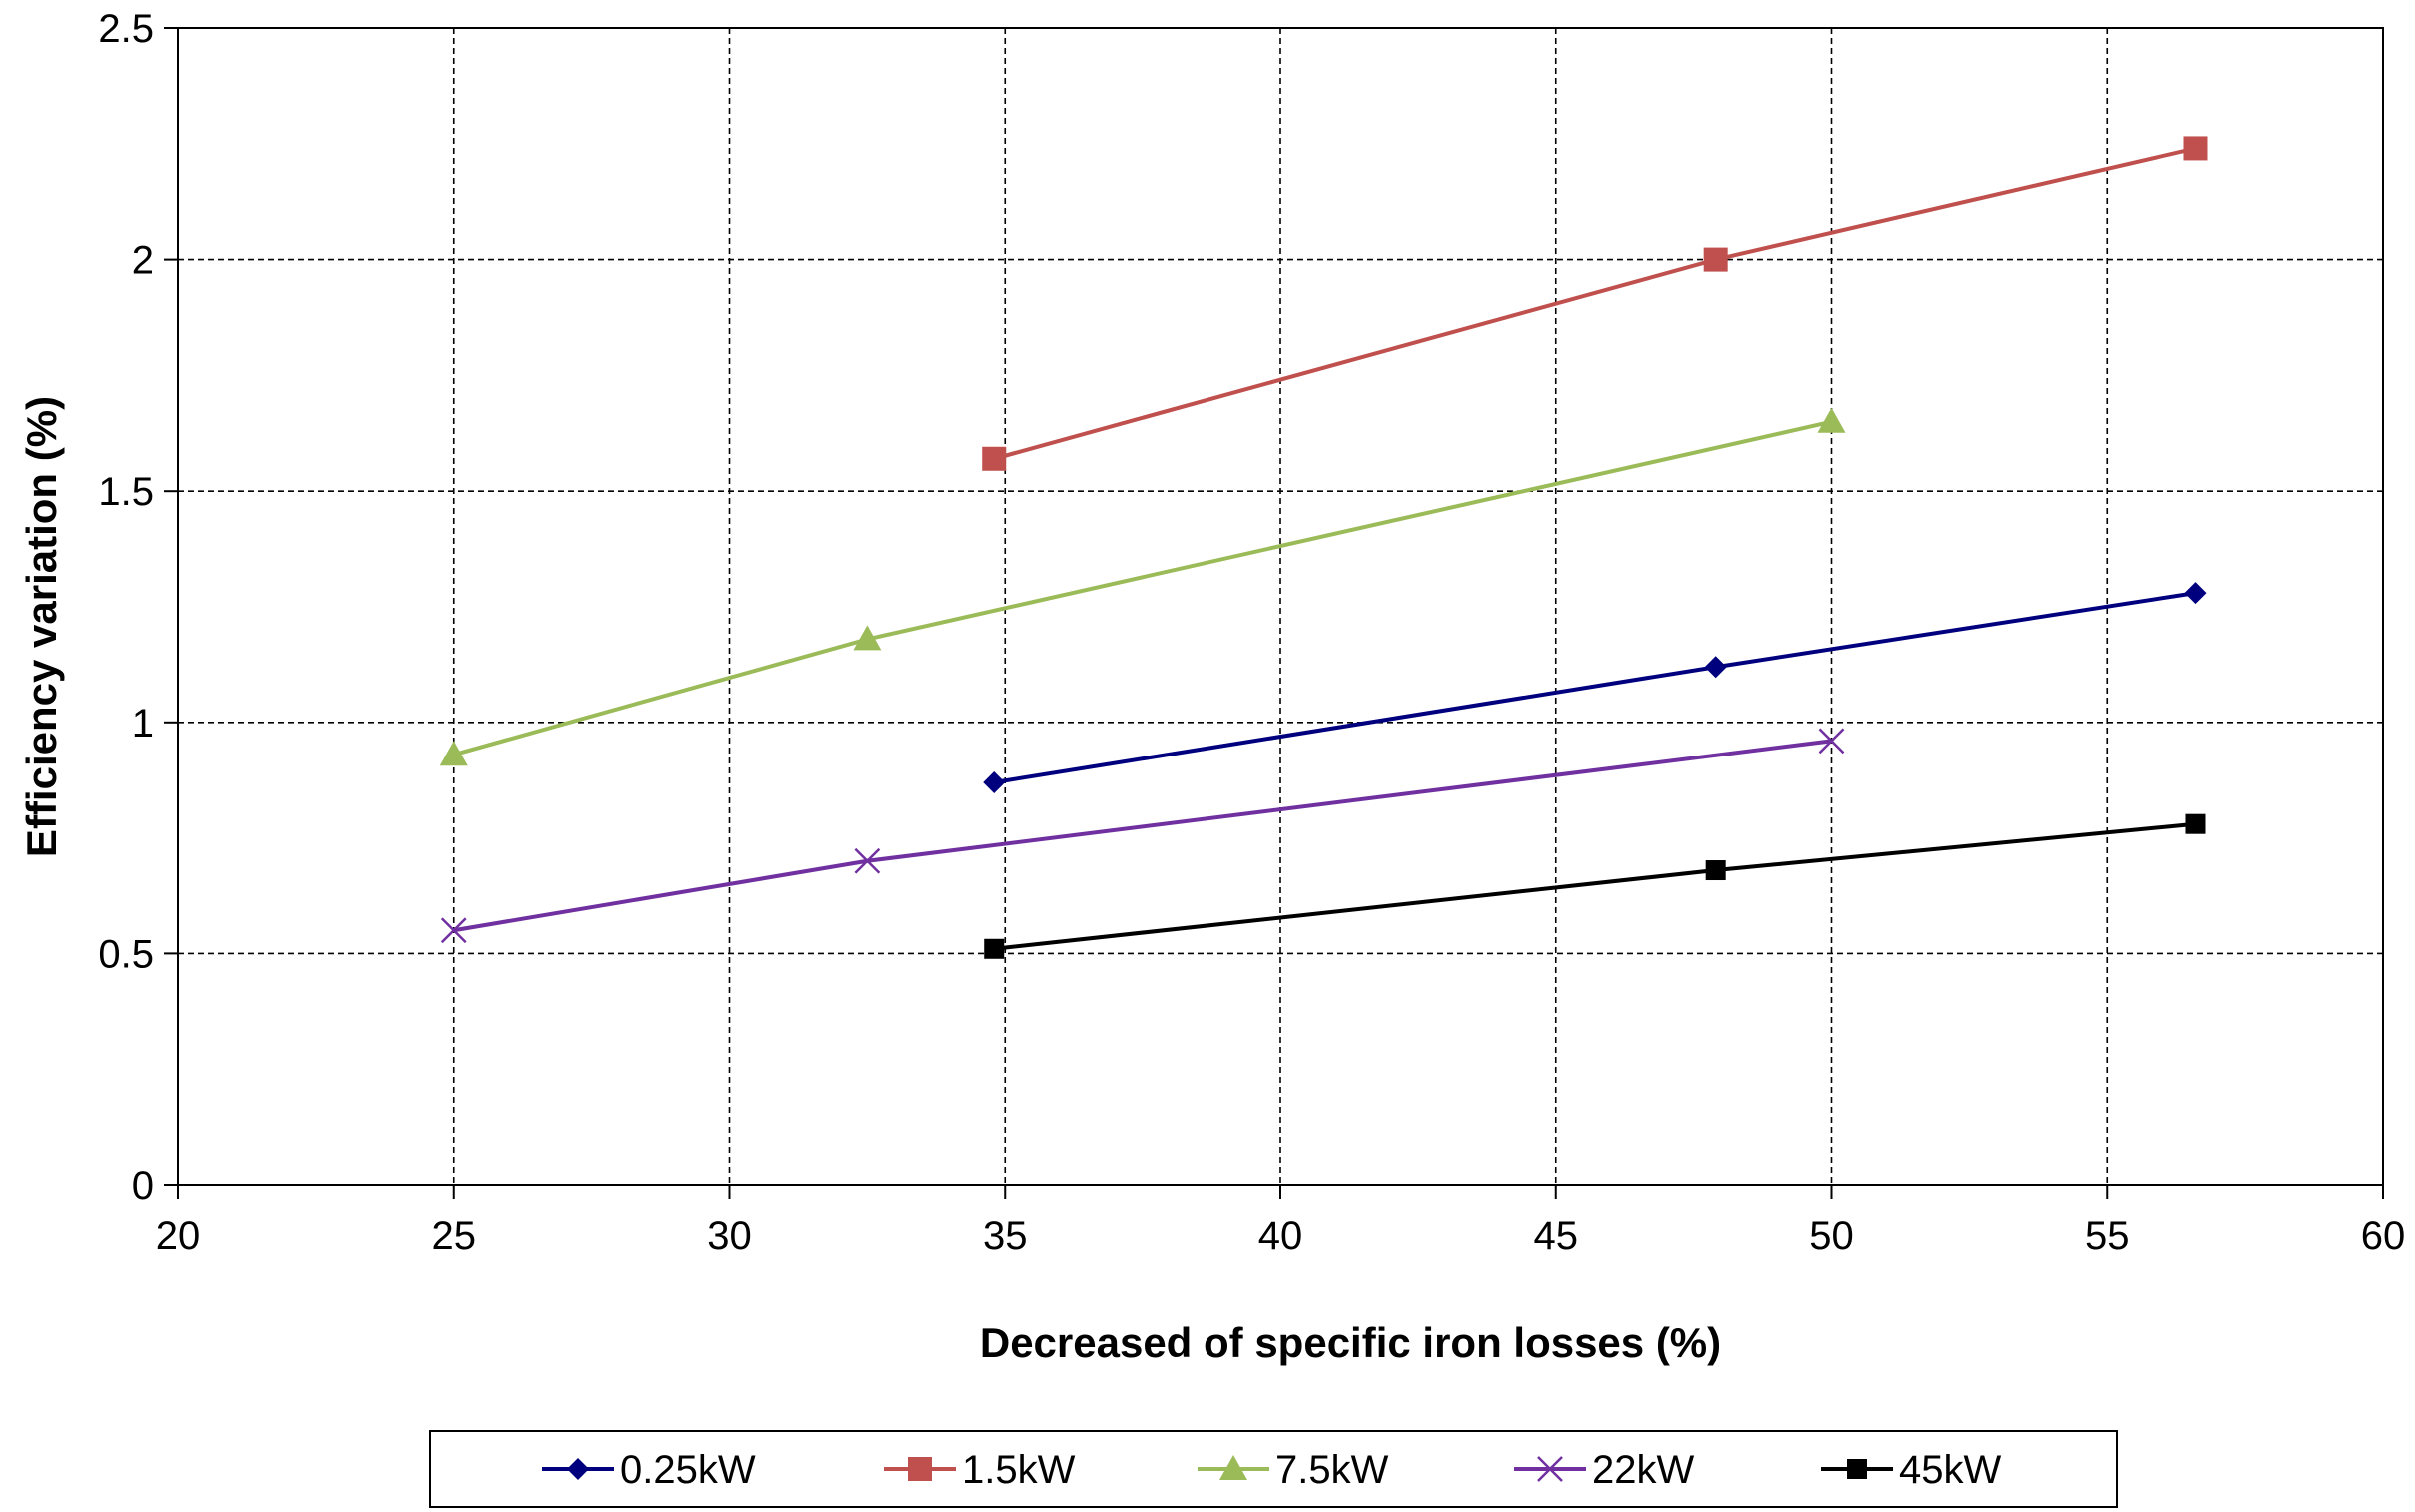 The width and height of the screenshot is (2415, 1512). I want to click on x-axis-ticks: 20 25 30 35 40 45 50 55 60, so click(1281, 1221).